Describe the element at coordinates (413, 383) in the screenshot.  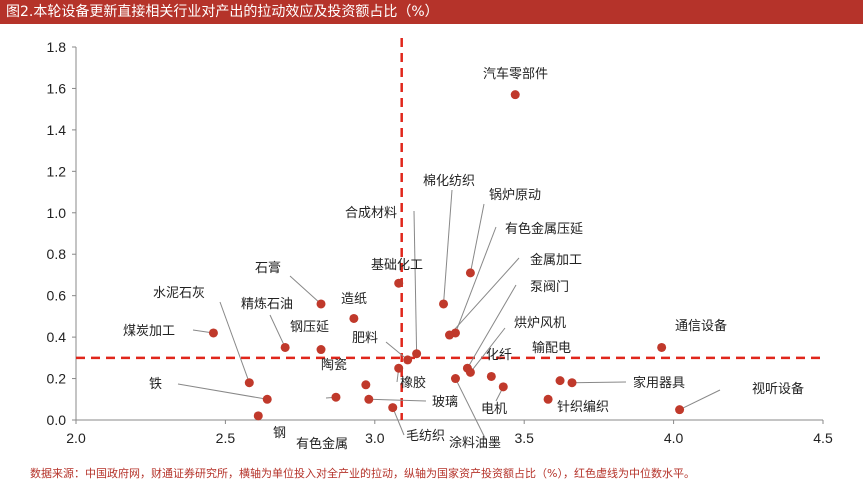
I see `point-label: 橡胶` at that location.